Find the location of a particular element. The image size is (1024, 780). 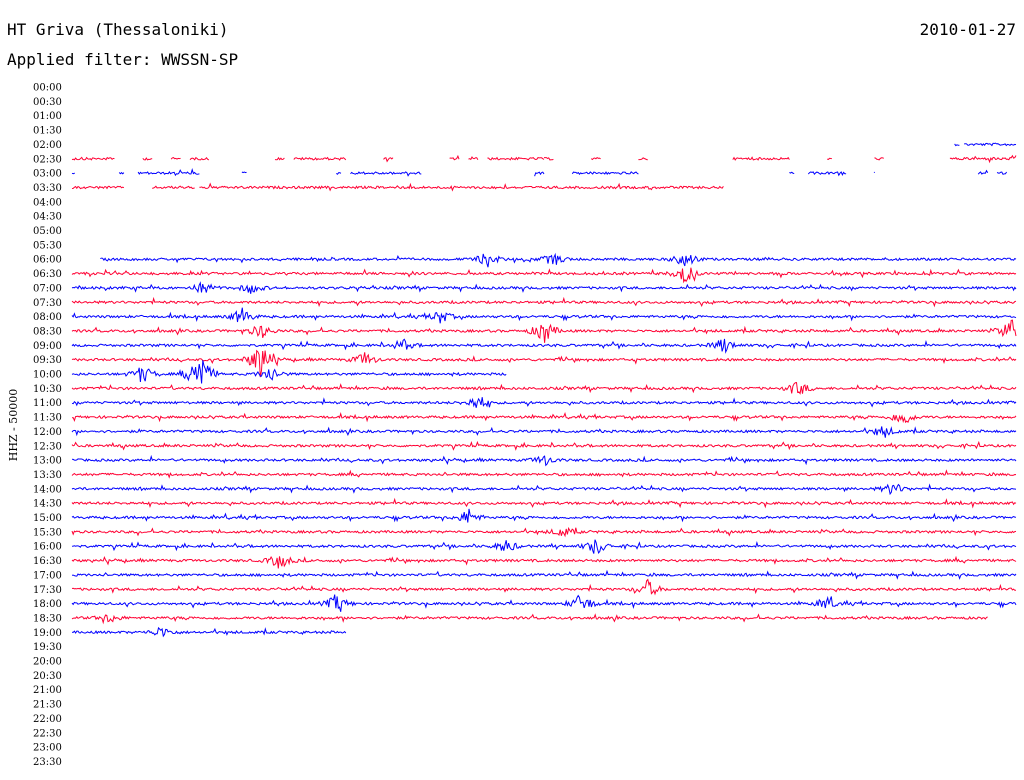

time-label: 19:30 is located at coordinates (47, 647).